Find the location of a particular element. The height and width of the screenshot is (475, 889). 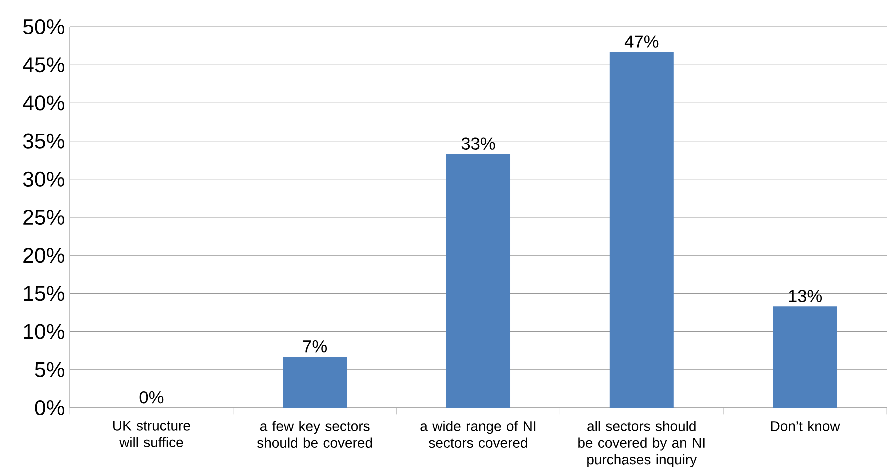

data-label: 7% is located at coordinates (315, 346).